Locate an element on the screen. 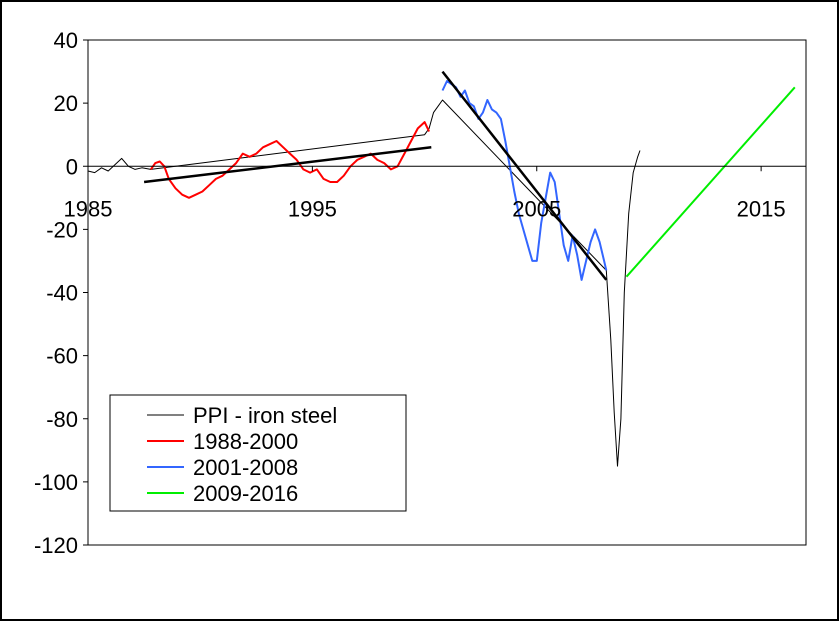 The image size is (839, 621). series-line-2009-2016 is located at coordinates (710, 182).